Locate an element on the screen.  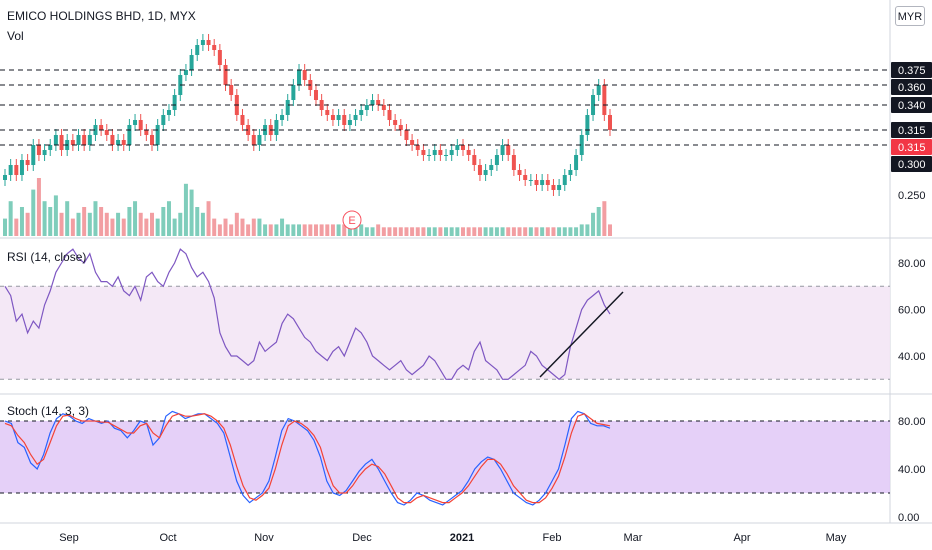
price-tag-label: 0.375 is located at coordinates (912, 71).